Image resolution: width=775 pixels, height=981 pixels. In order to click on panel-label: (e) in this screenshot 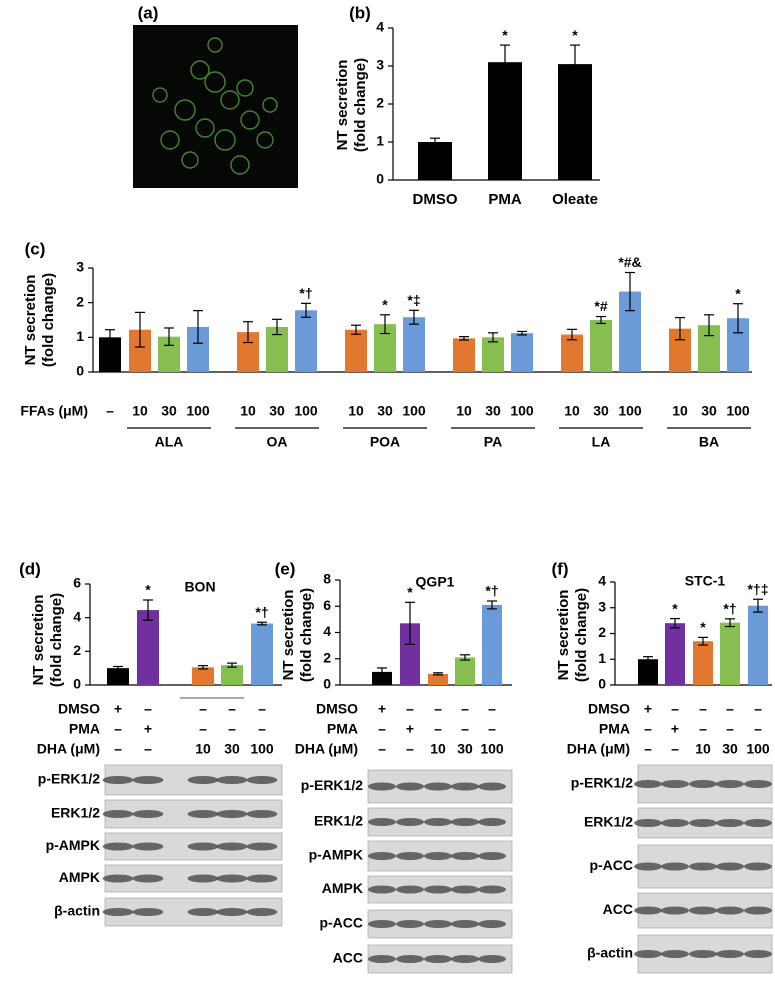, I will do `click(285, 568)`.